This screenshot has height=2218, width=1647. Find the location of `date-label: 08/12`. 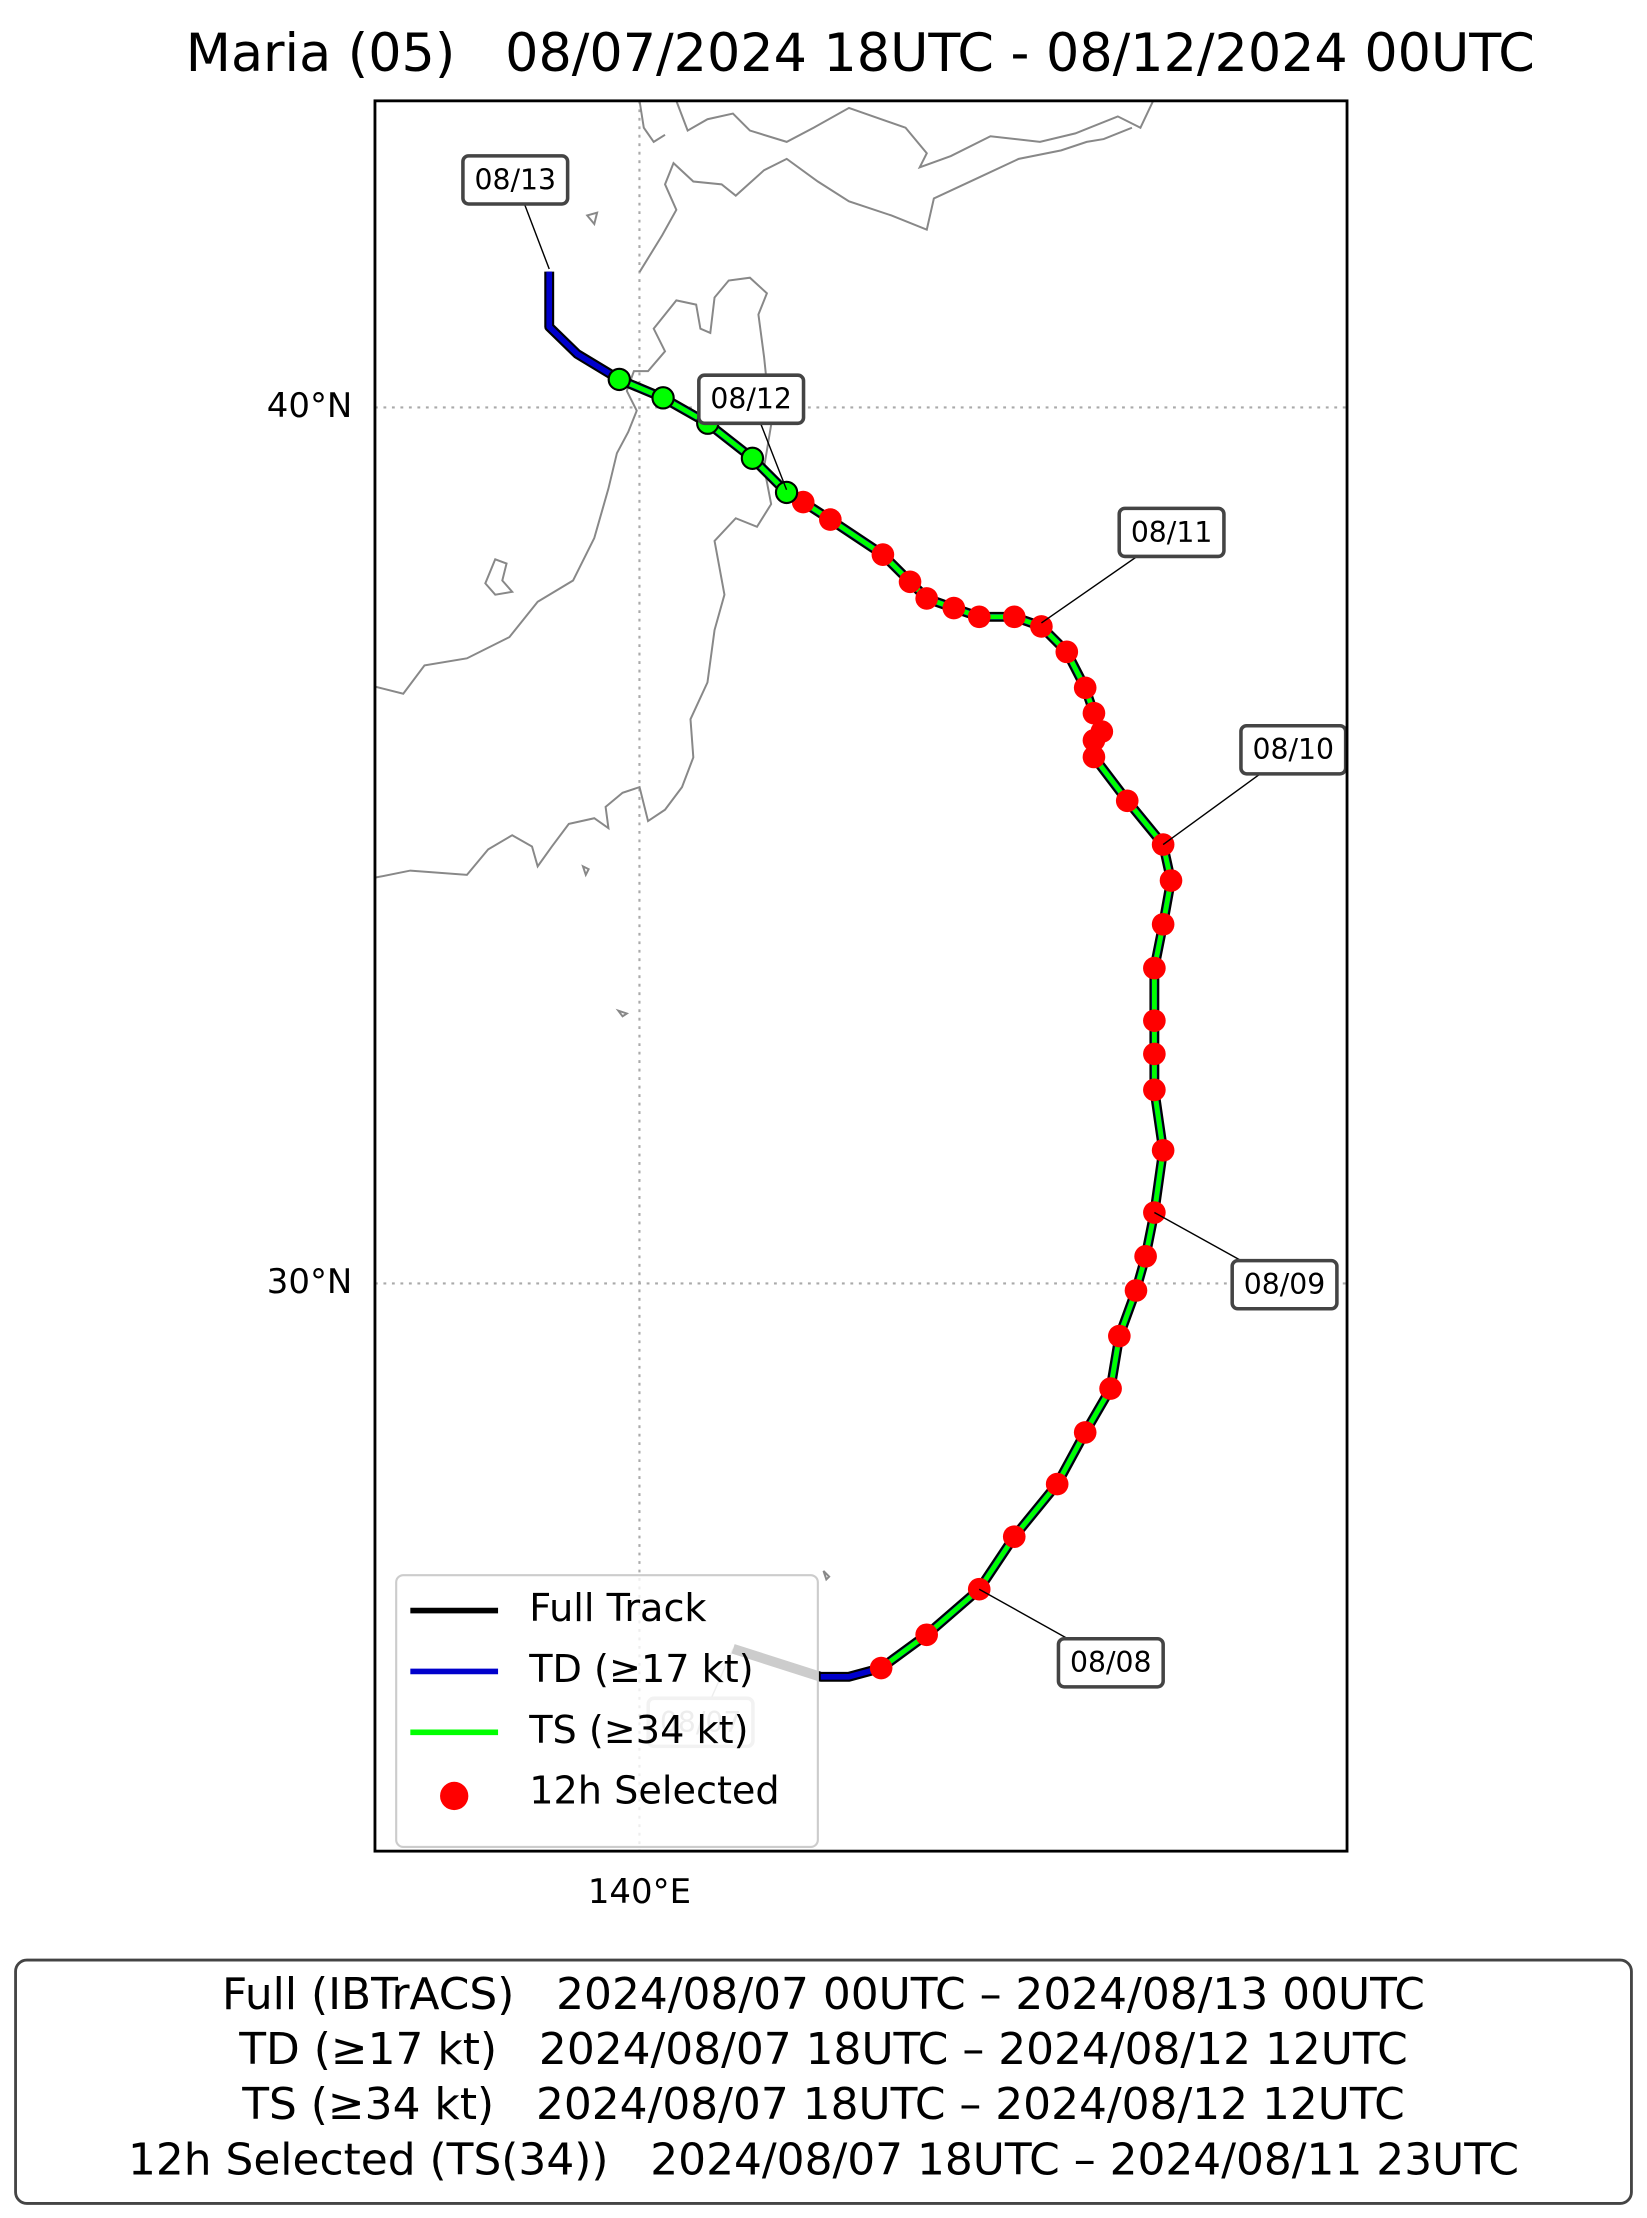

date-label: 08/12 is located at coordinates (751, 432).